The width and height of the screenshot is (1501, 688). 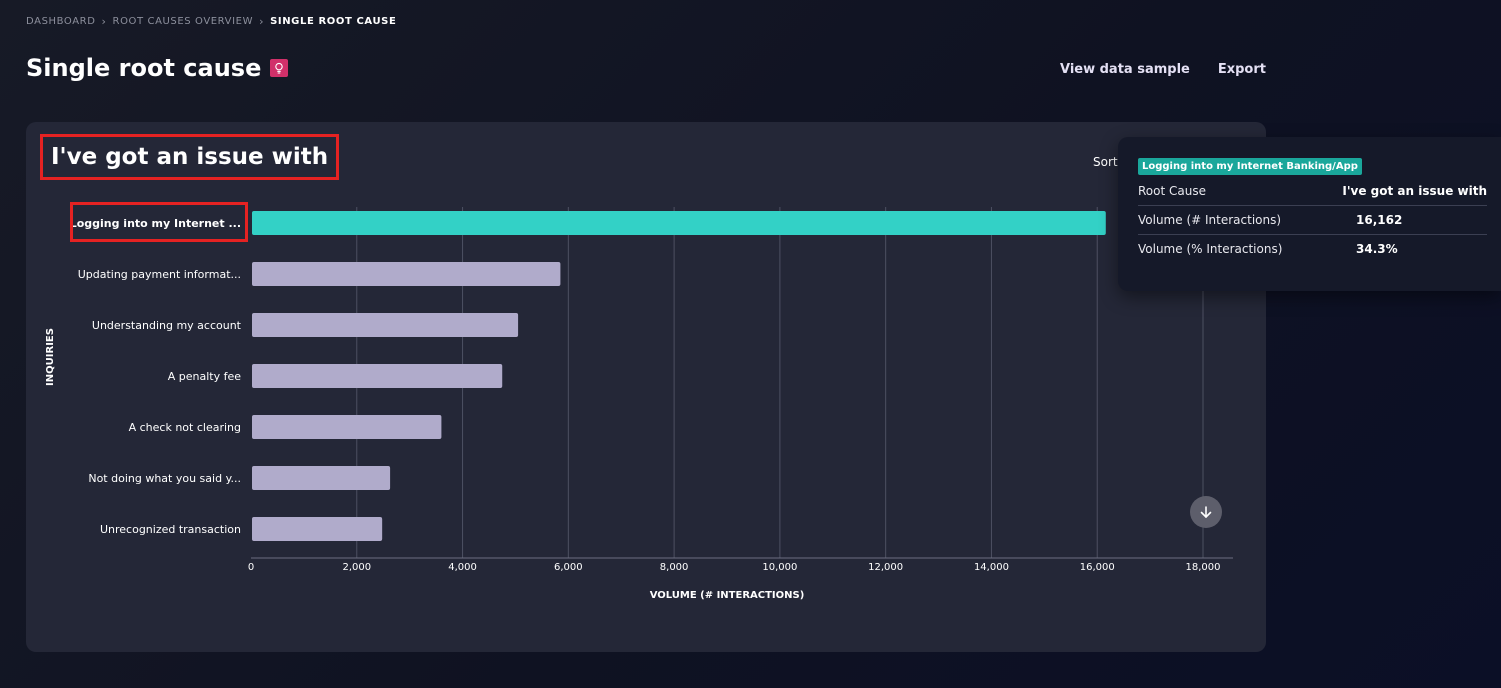 I want to click on x-tick-label: 12,000, so click(x=885, y=567).